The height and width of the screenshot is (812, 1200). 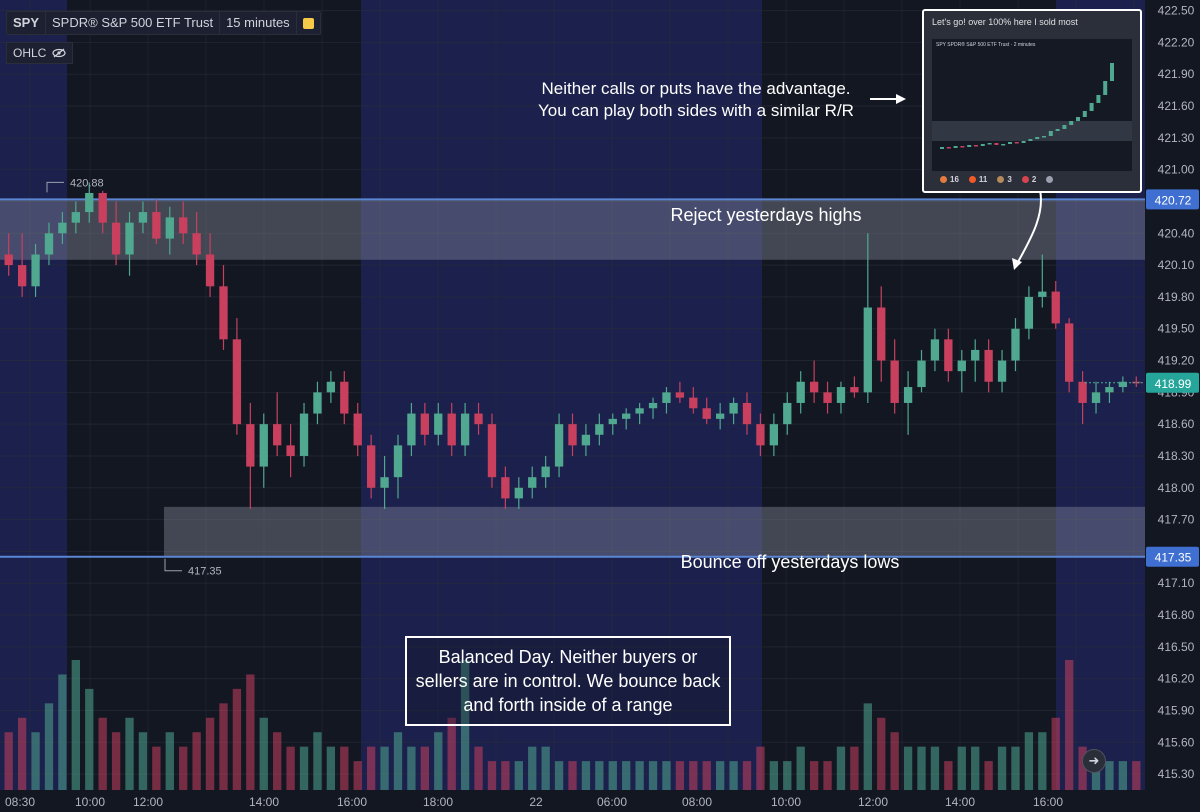 I want to click on price-tick-label: 419.20, so click(x=1176, y=361).